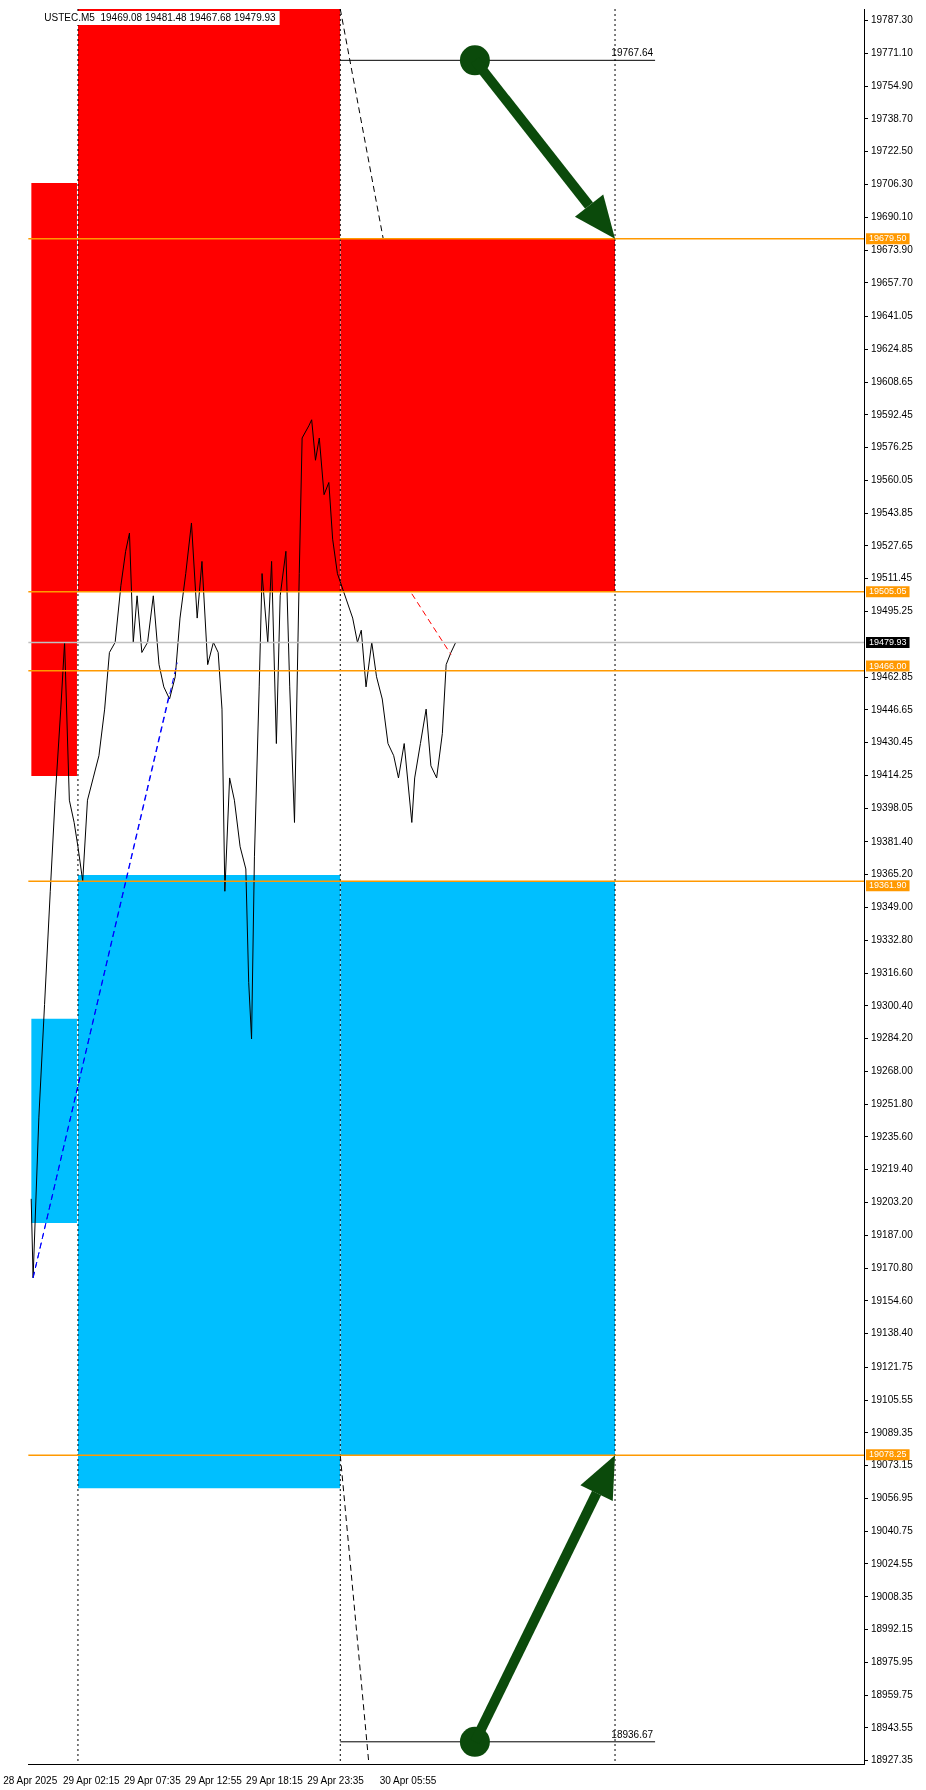 The width and height of the screenshot is (926, 1790). What do you see at coordinates (892, 807) in the screenshot?
I see `y-tick-label: 19398.05` at bounding box center [892, 807].